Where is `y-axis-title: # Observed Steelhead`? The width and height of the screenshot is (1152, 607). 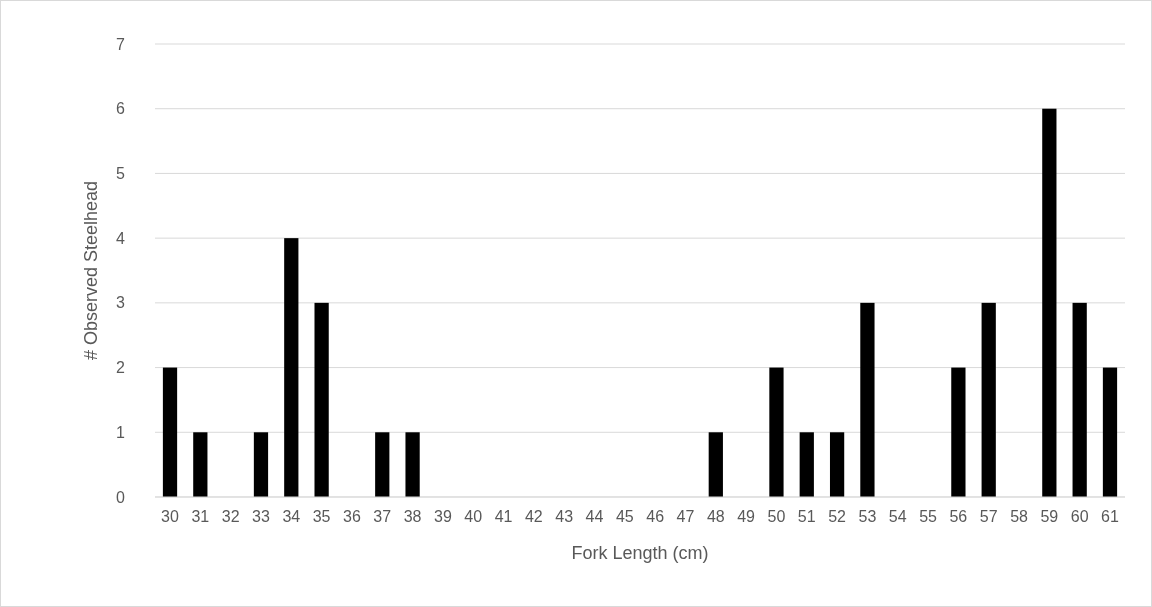 y-axis-title: # Observed Steelhead is located at coordinates (91, 270).